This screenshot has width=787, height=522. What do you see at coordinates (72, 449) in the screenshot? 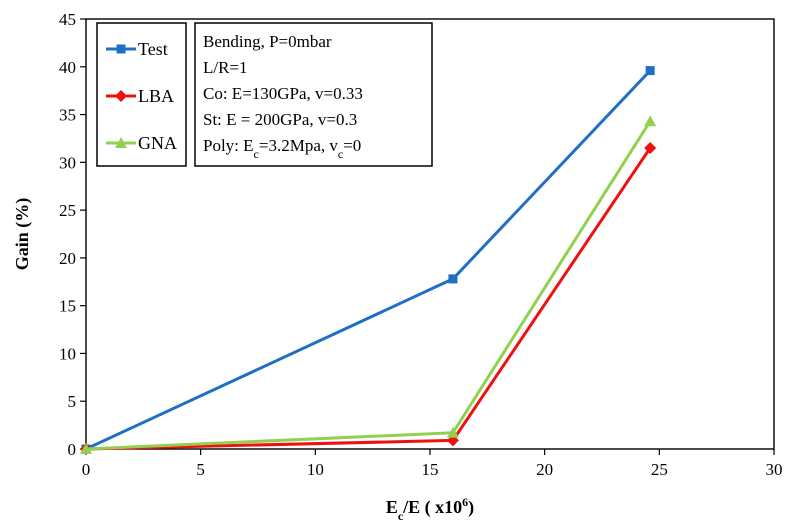
I see `y-tick-label: 0` at bounding box center [72, 449].